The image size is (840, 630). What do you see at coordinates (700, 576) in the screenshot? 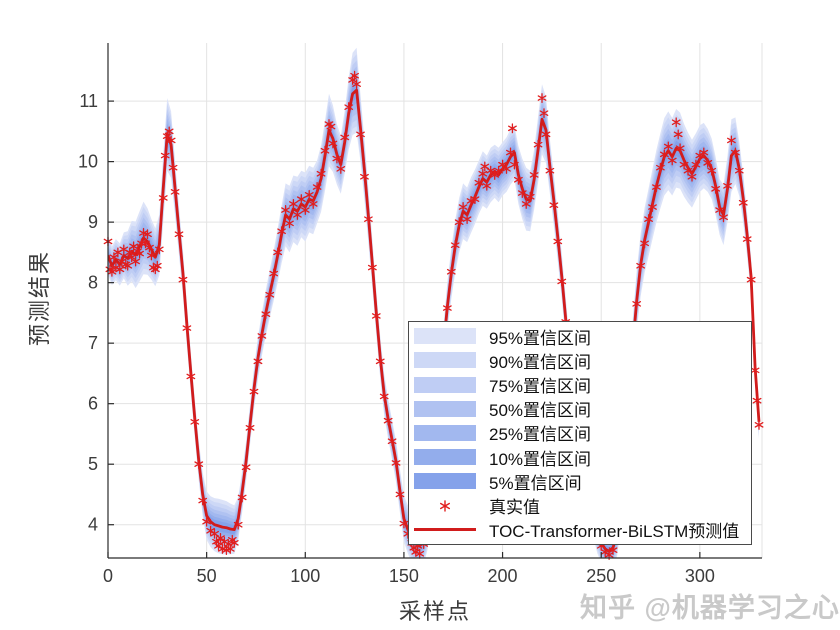
I see `x-tick-label: 300` at bounding box center [700, 576].